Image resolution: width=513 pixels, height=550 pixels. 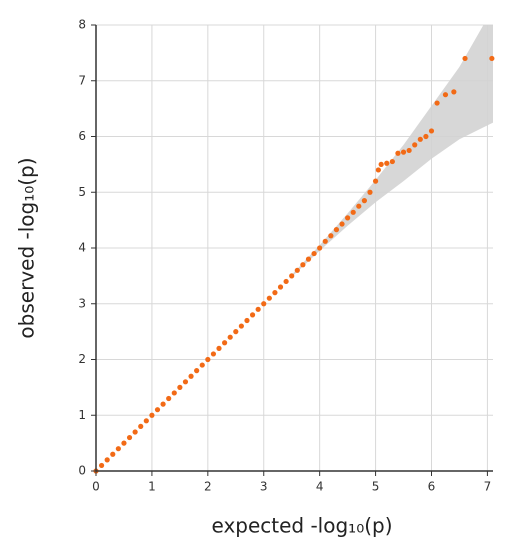 What do you see at coordinates (82, 359) in the screenshot?
I see `y-tick-label: 2` at bounding box center [82, 359].